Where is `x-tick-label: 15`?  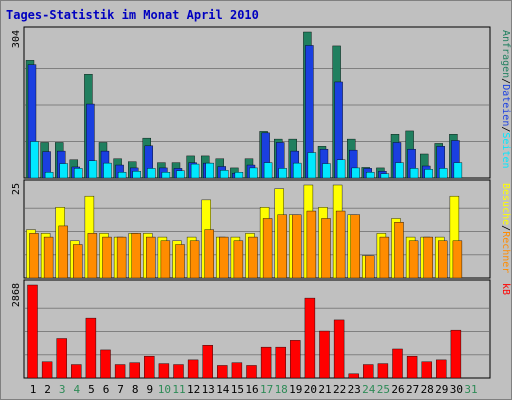 x-tick-label: 15 is located at coordinates (237, 389).